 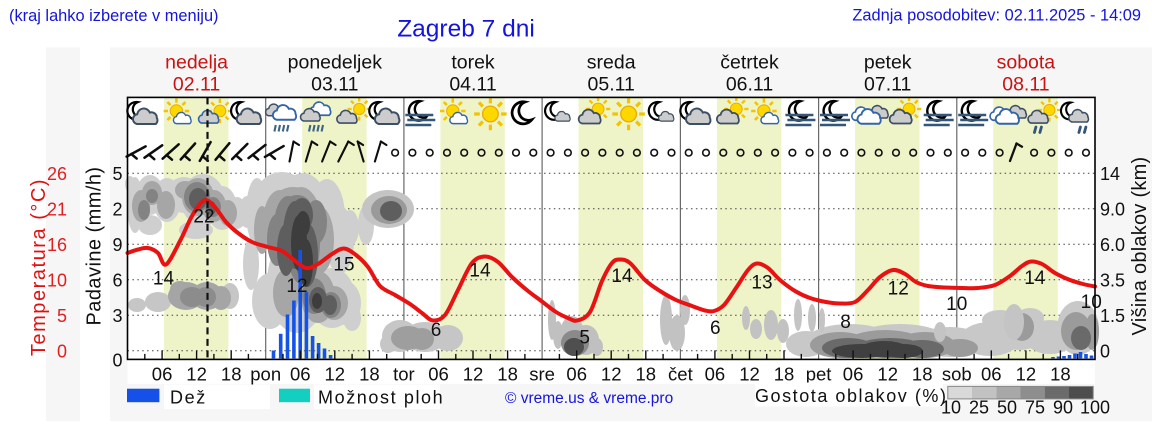 I want to click on svg-text: 22, so click(x=203, y=216).